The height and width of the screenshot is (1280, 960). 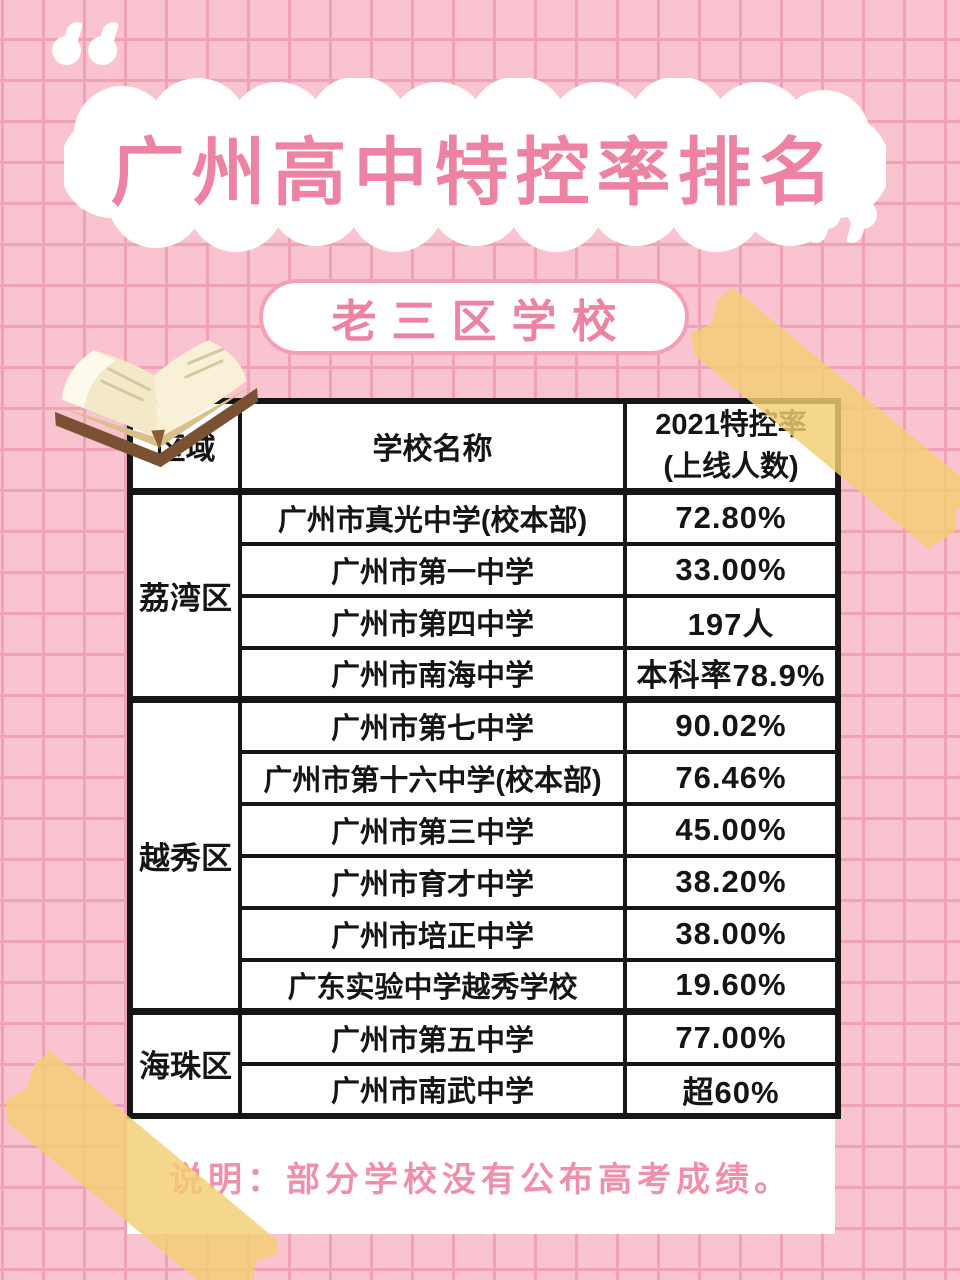 I want to click on value-cell: 197人, so click(x=731, y=621).